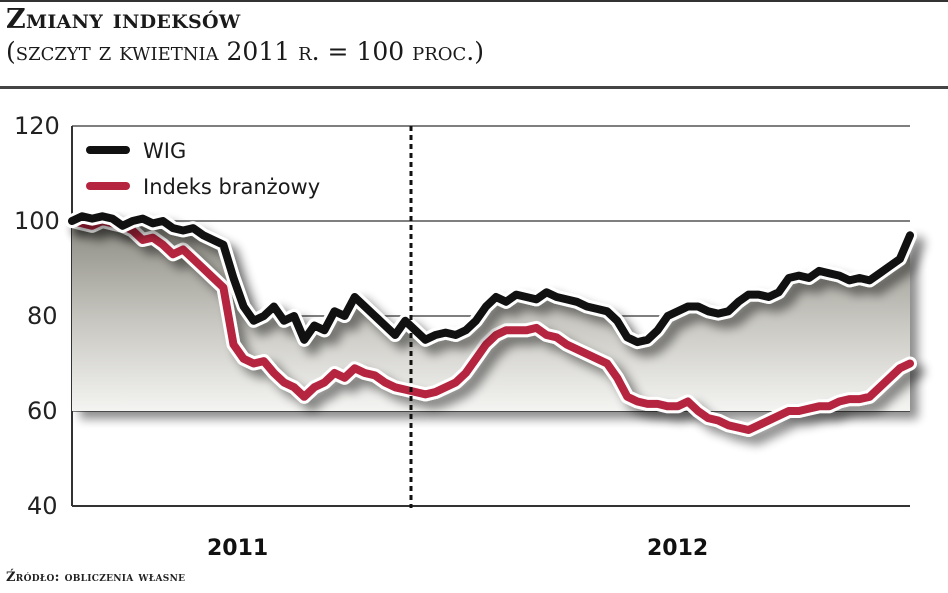 This screenshot has height=593, width=948. What do you see at coordinates (42, 411) in the screenshot?
I see `y-tick-label: 60` at bounding box center [42, 411].